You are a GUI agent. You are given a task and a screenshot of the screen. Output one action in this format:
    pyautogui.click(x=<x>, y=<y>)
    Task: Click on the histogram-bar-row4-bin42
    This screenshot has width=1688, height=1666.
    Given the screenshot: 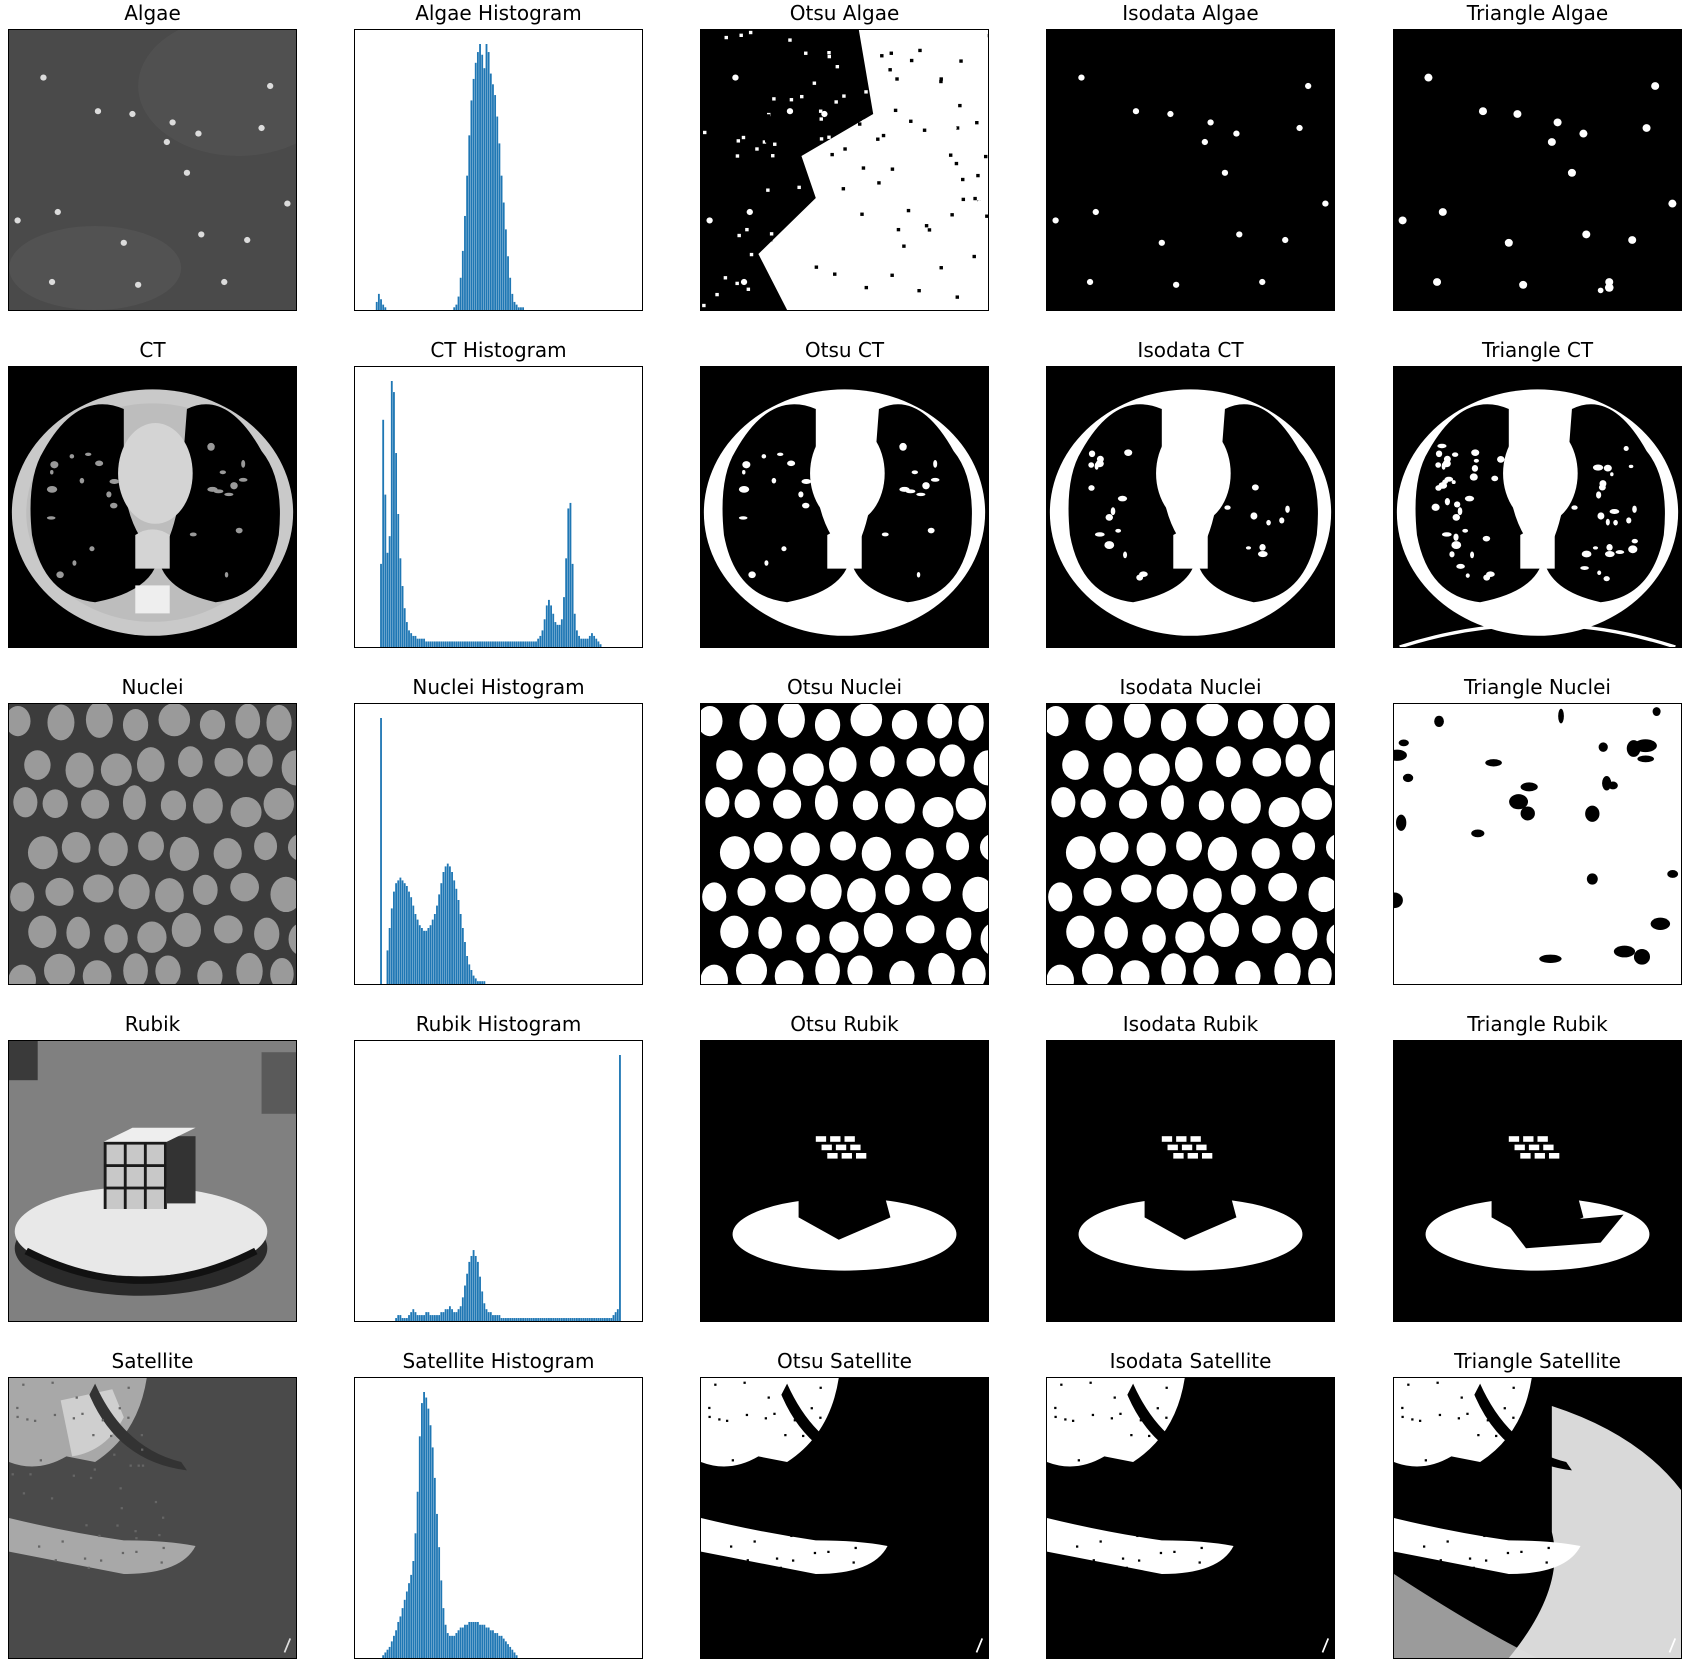 What is the action you would take?
    pyautogui.click(x=460, y=1642)
    